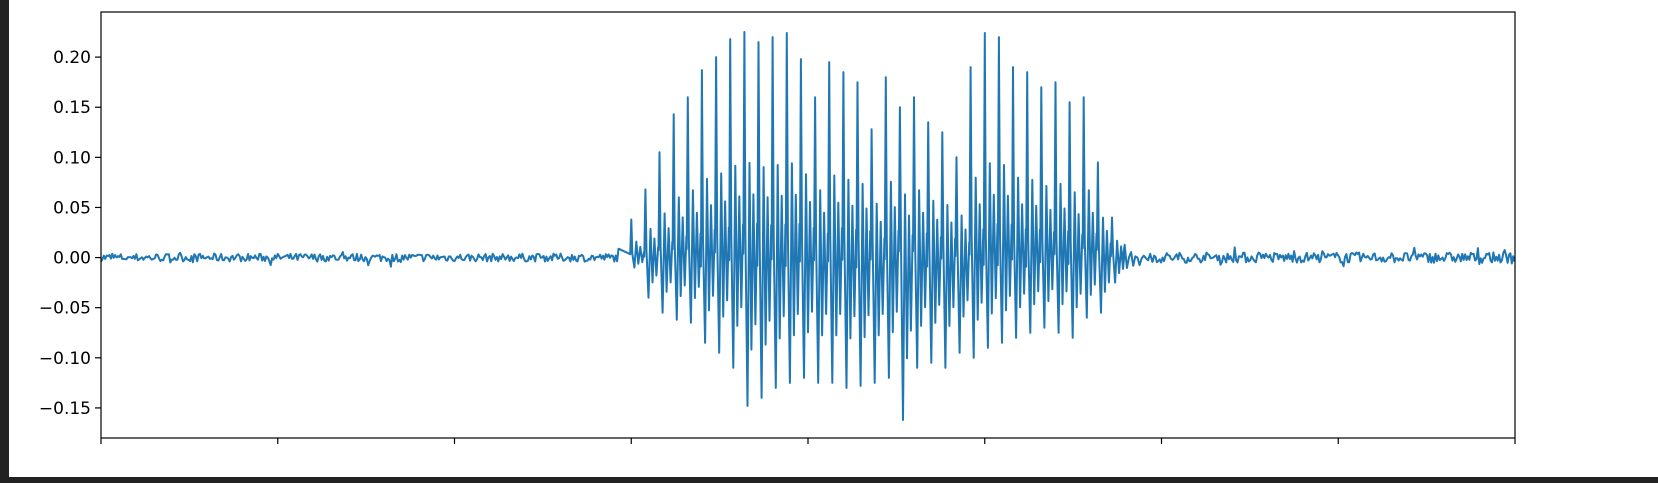 This screenshot has height=483, width=1658. I want to click on y-tick-label: −0.05, so click(65, 309).